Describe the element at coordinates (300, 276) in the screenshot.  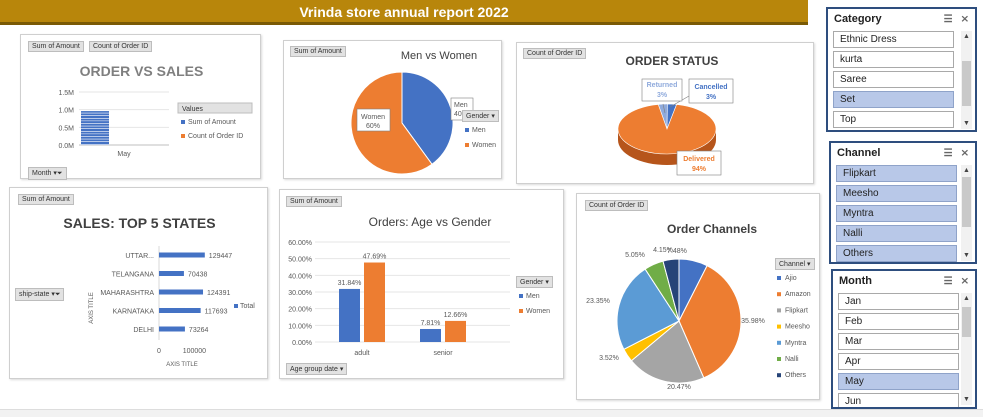
I see `y-tick-label: 40.00%` at that location.